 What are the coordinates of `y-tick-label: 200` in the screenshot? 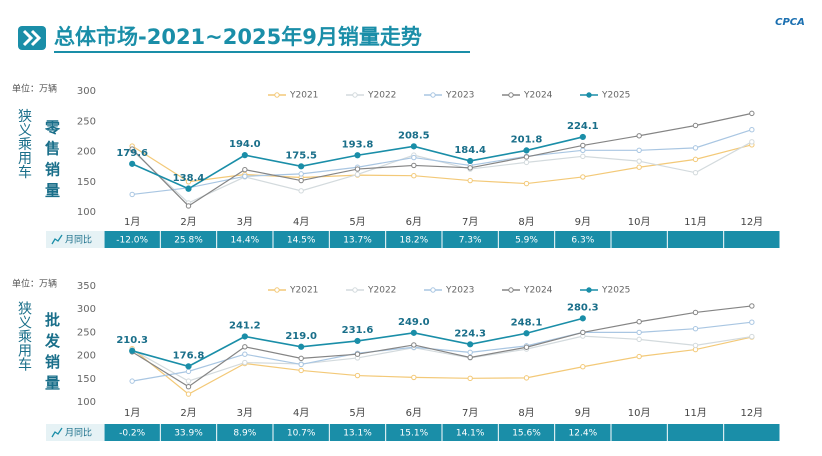 It's located at (86, 356).